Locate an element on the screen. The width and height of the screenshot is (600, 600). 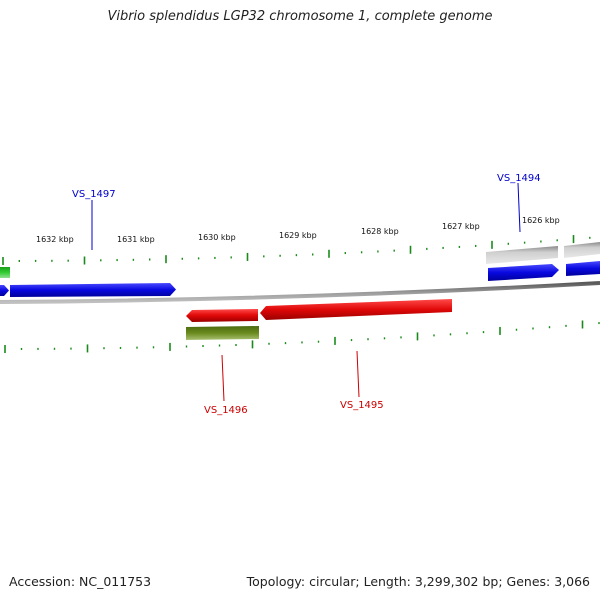
genome-backbone is located at coordinates (300, 292).